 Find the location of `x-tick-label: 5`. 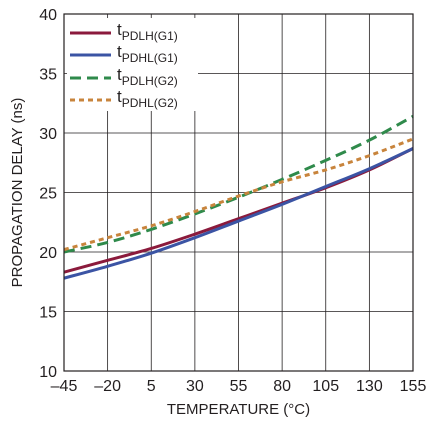

x-tick-label: 5 is located at coordinates (151, 386).